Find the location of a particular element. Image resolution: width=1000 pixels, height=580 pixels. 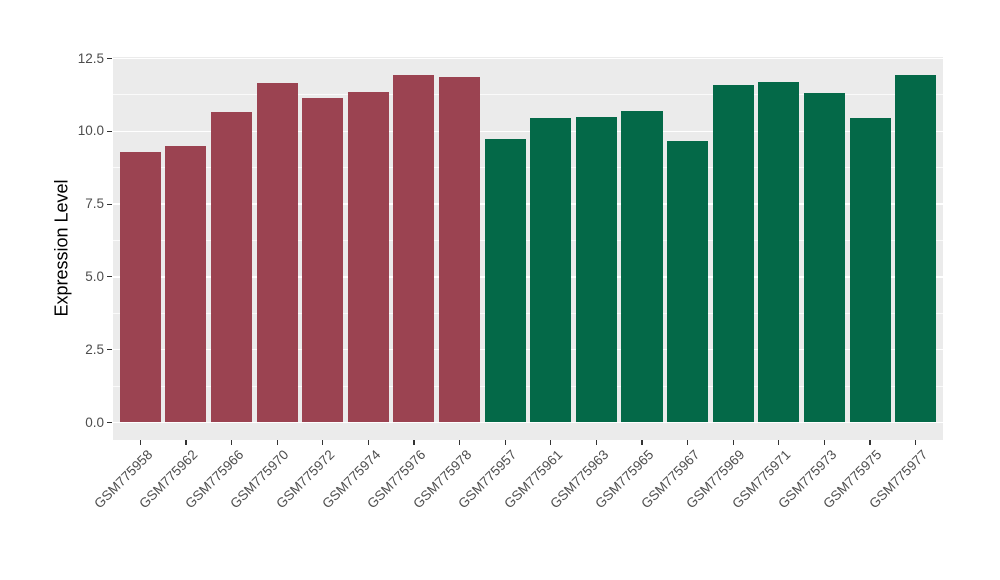

bar-GSM775971 is located at coordinates (779, 252).